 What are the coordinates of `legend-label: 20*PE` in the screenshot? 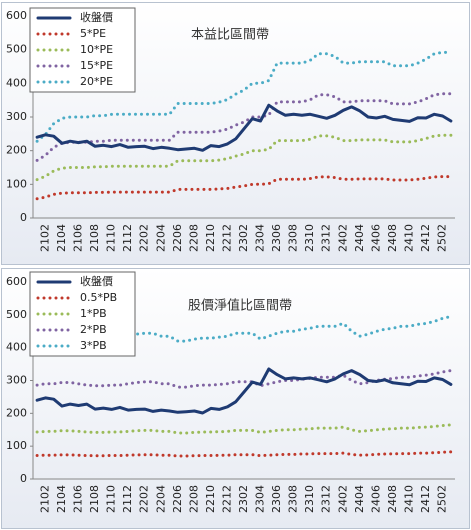 It's located at (96, 81).